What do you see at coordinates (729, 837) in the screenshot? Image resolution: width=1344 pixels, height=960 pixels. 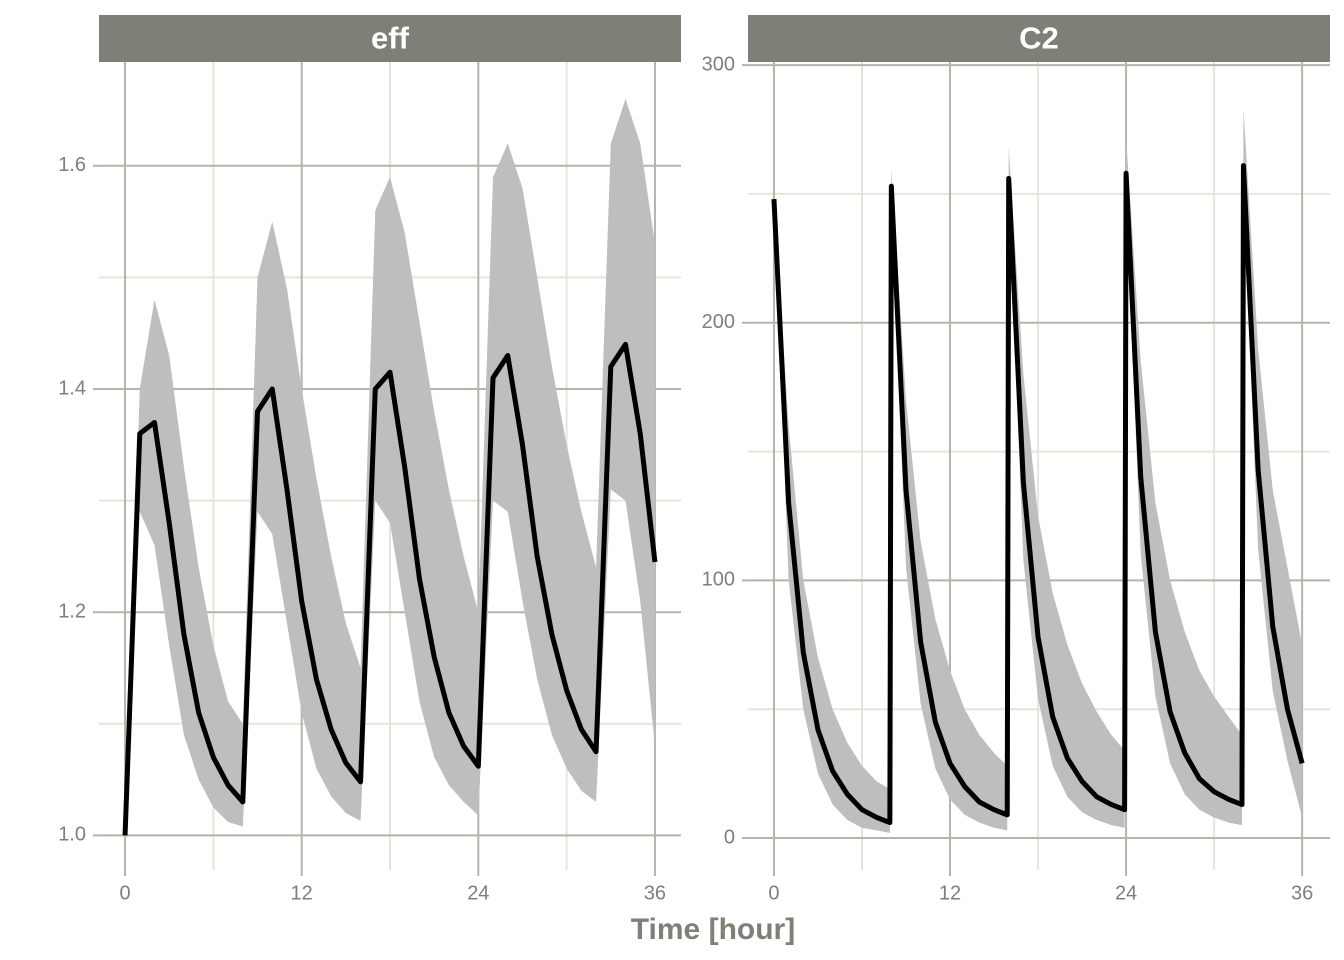 I see `y-tick-label: 0` at bounding box center [729, 837].